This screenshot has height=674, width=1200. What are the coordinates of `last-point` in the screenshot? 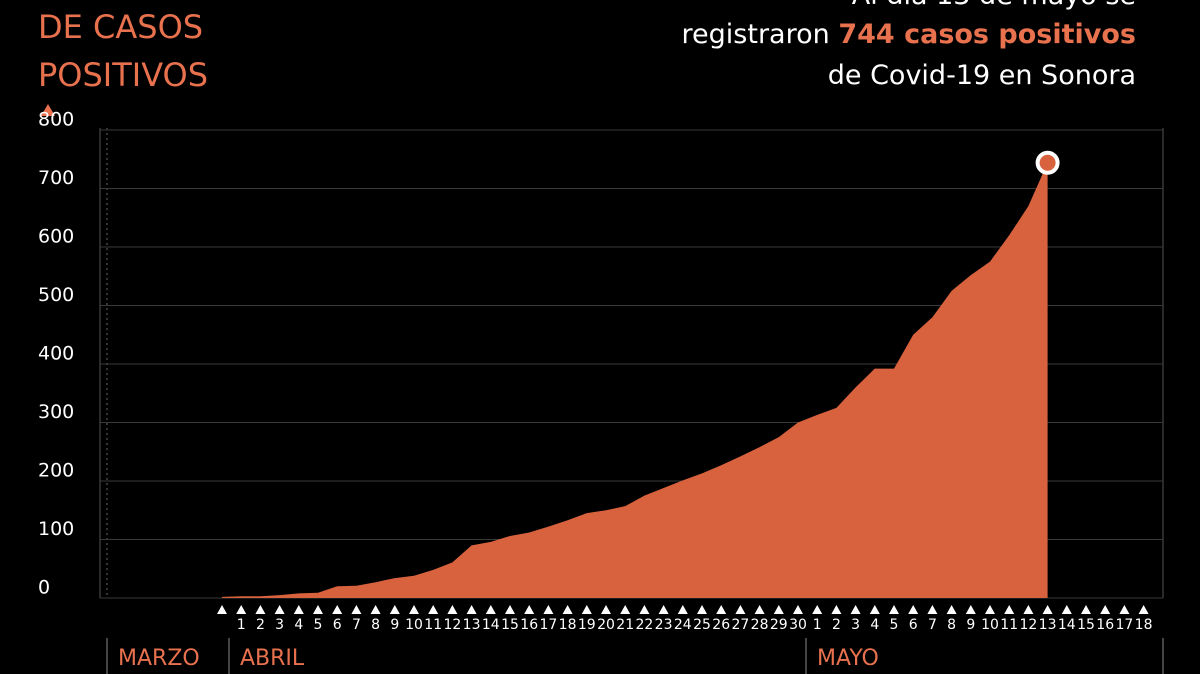 It's located at (1047, 162).